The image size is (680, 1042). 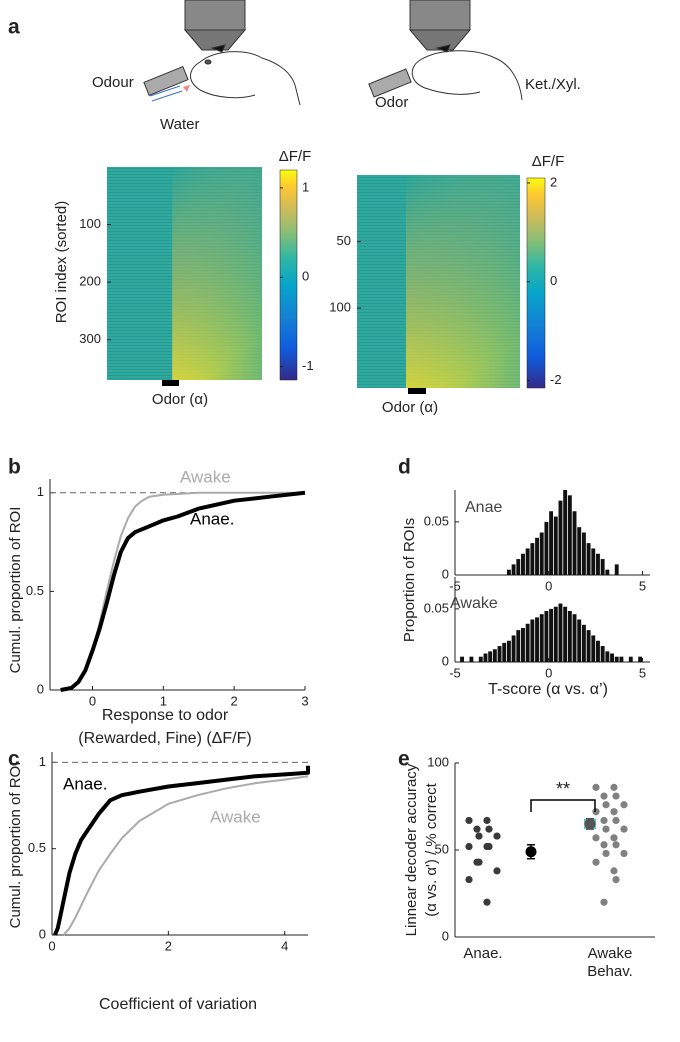 I want to click on x-tick-label: 3, so click(x=304, y=700).